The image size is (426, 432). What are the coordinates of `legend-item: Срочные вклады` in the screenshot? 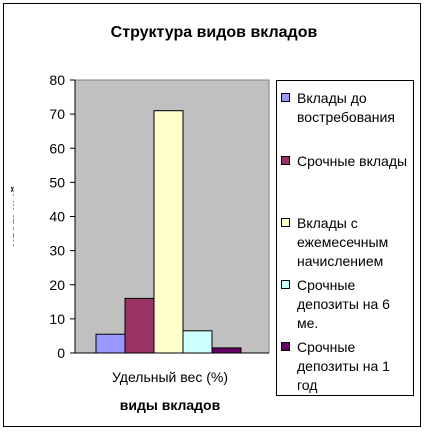 It's located at (345, 161).